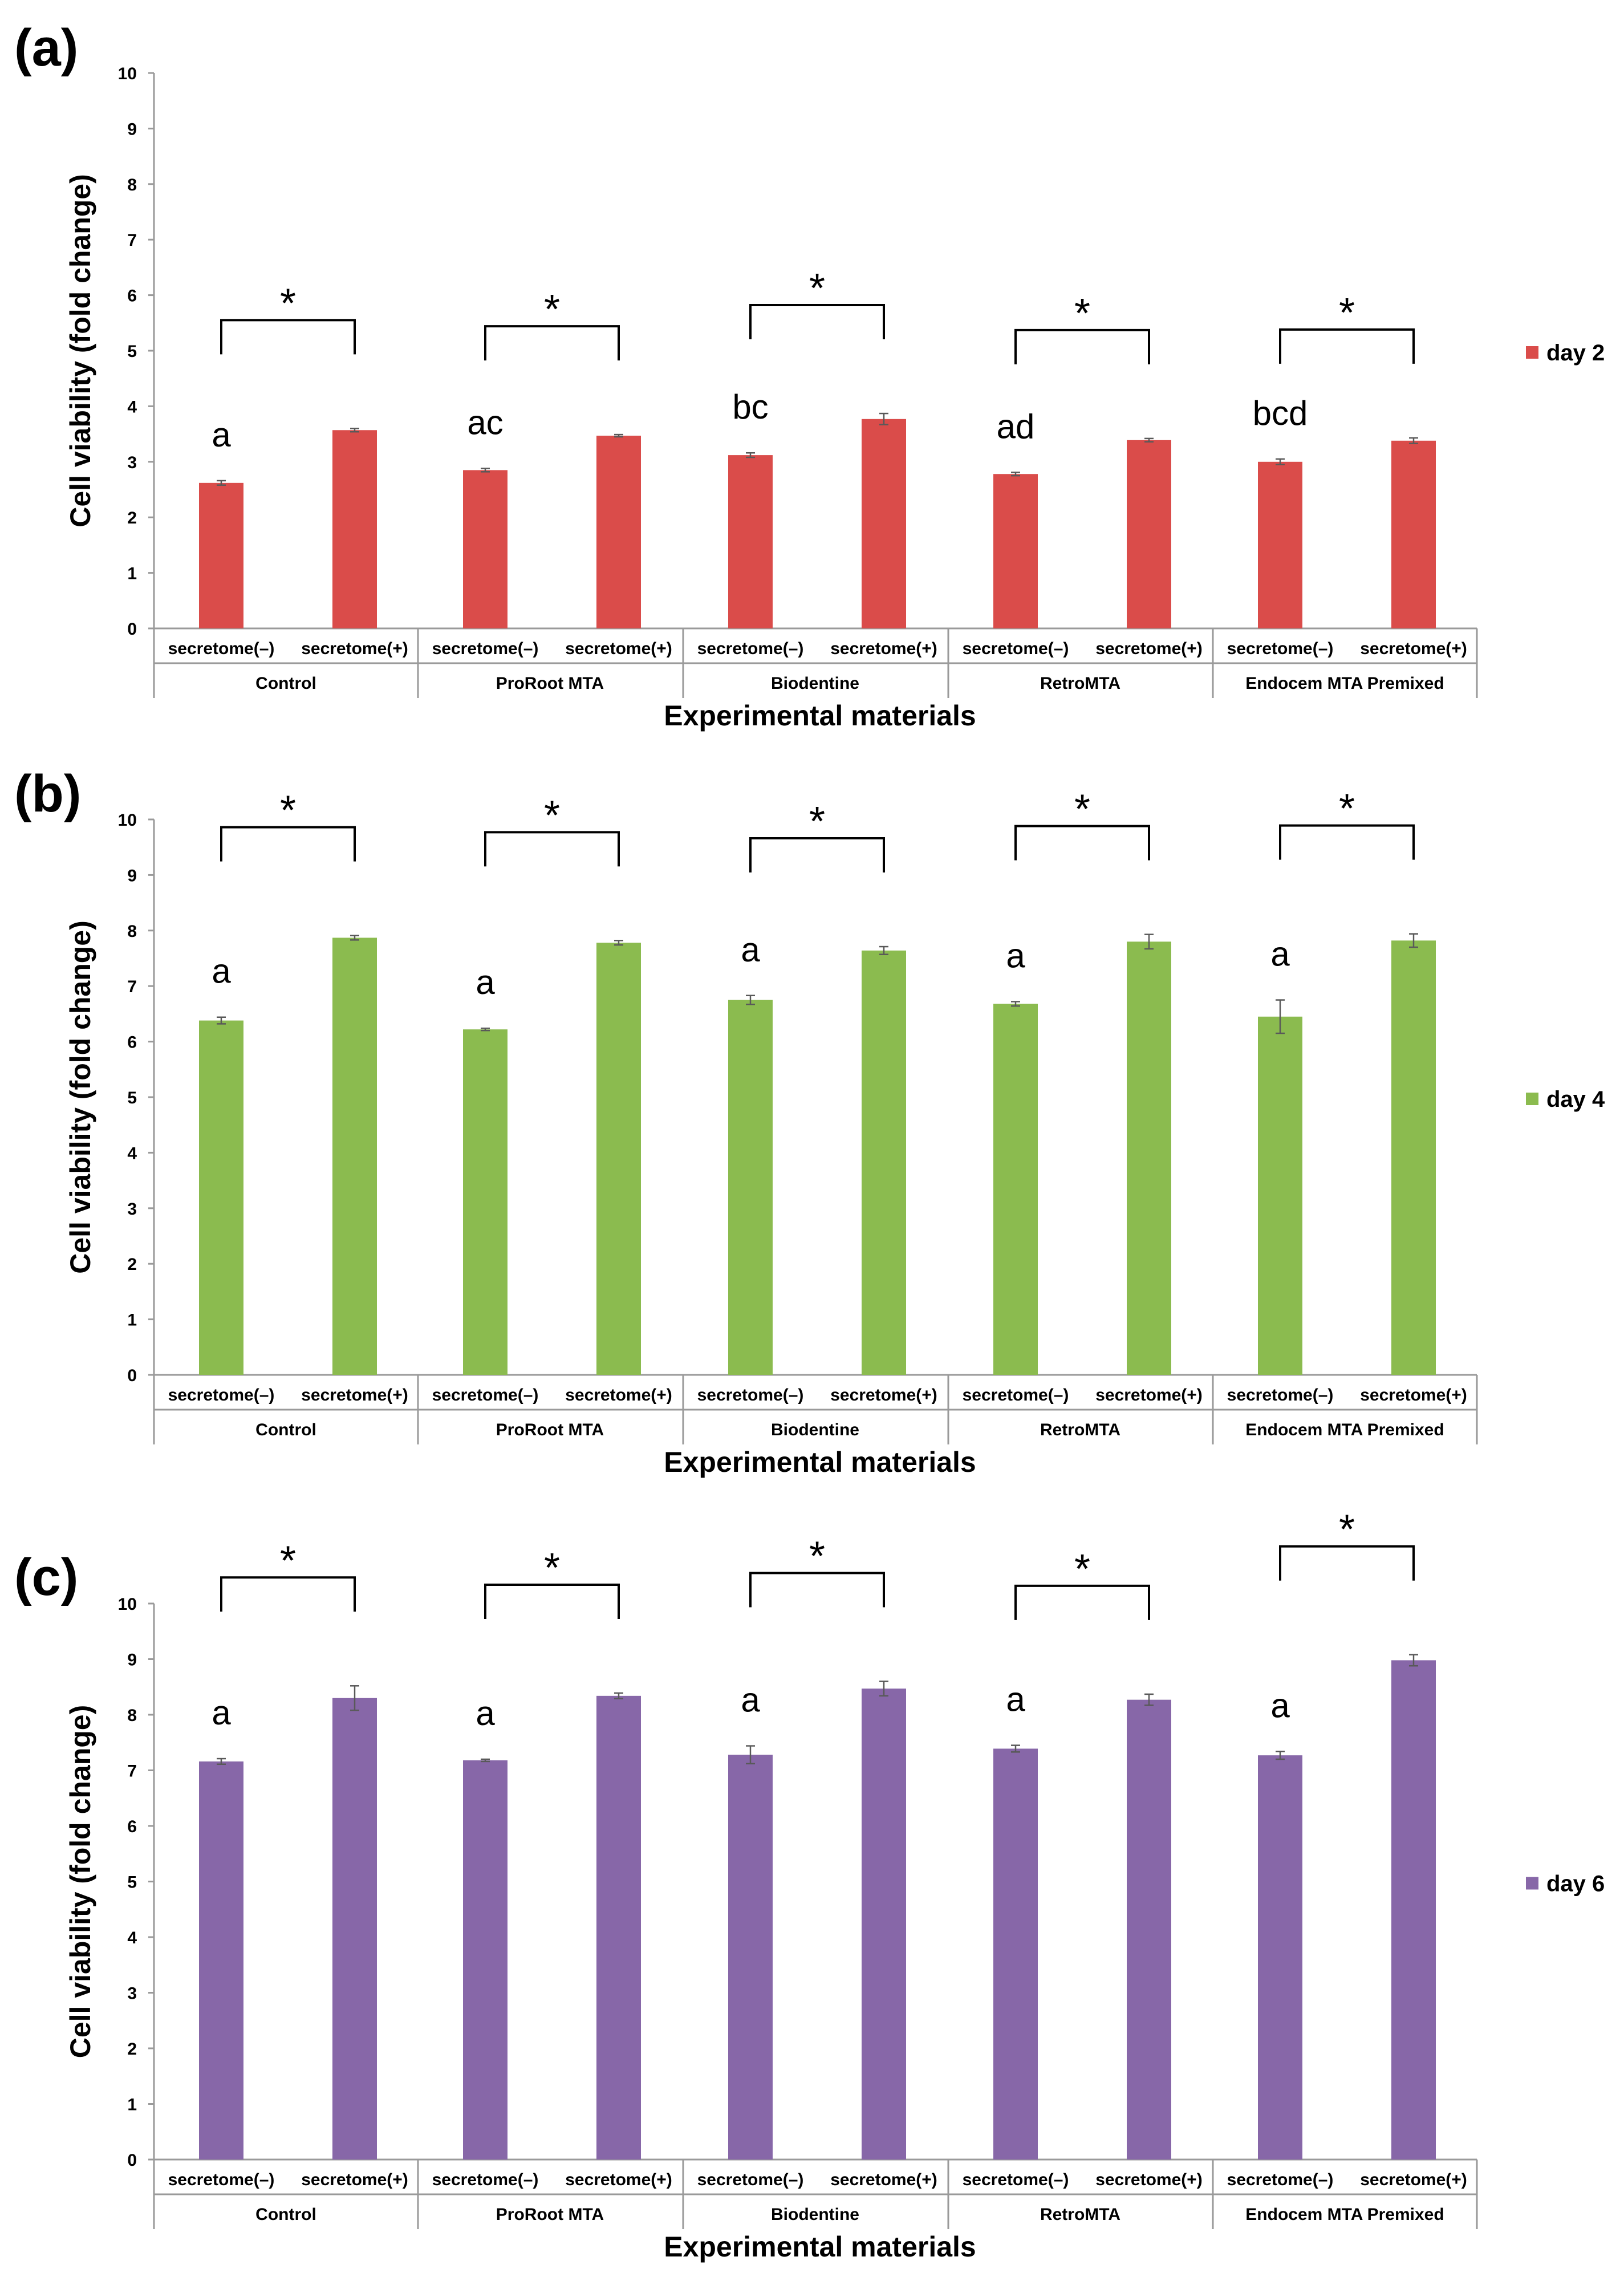 This screenshot has width=1624, height=2277. Describe the element at coordinates (132, 1826) in the screenshot. I see `y-tick-label: 6` at that location.